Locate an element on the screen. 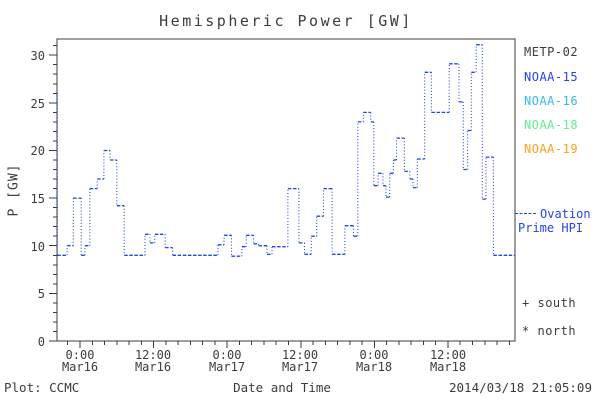  y-axis-label: P [GW] is located at coordinates (14, 190).